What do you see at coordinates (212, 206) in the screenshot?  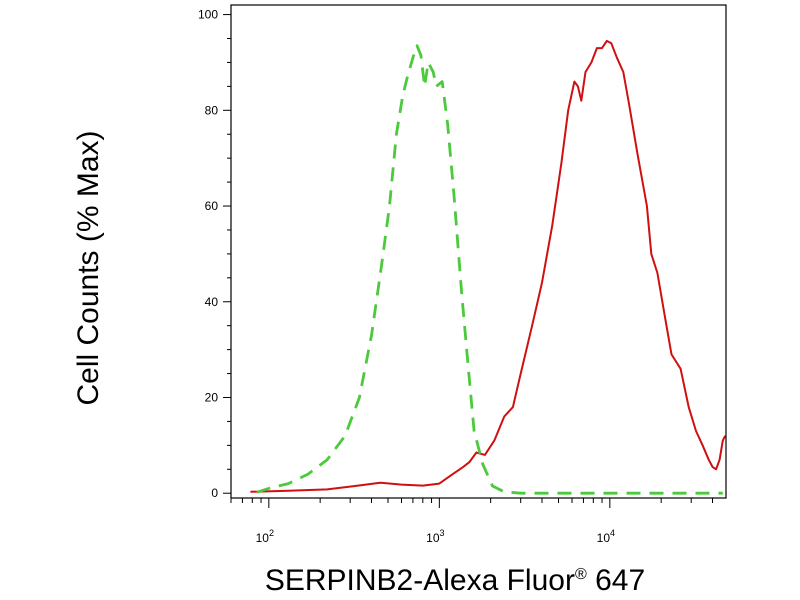 I see `y-tick-label: 60` at bounding box center [212, 206].